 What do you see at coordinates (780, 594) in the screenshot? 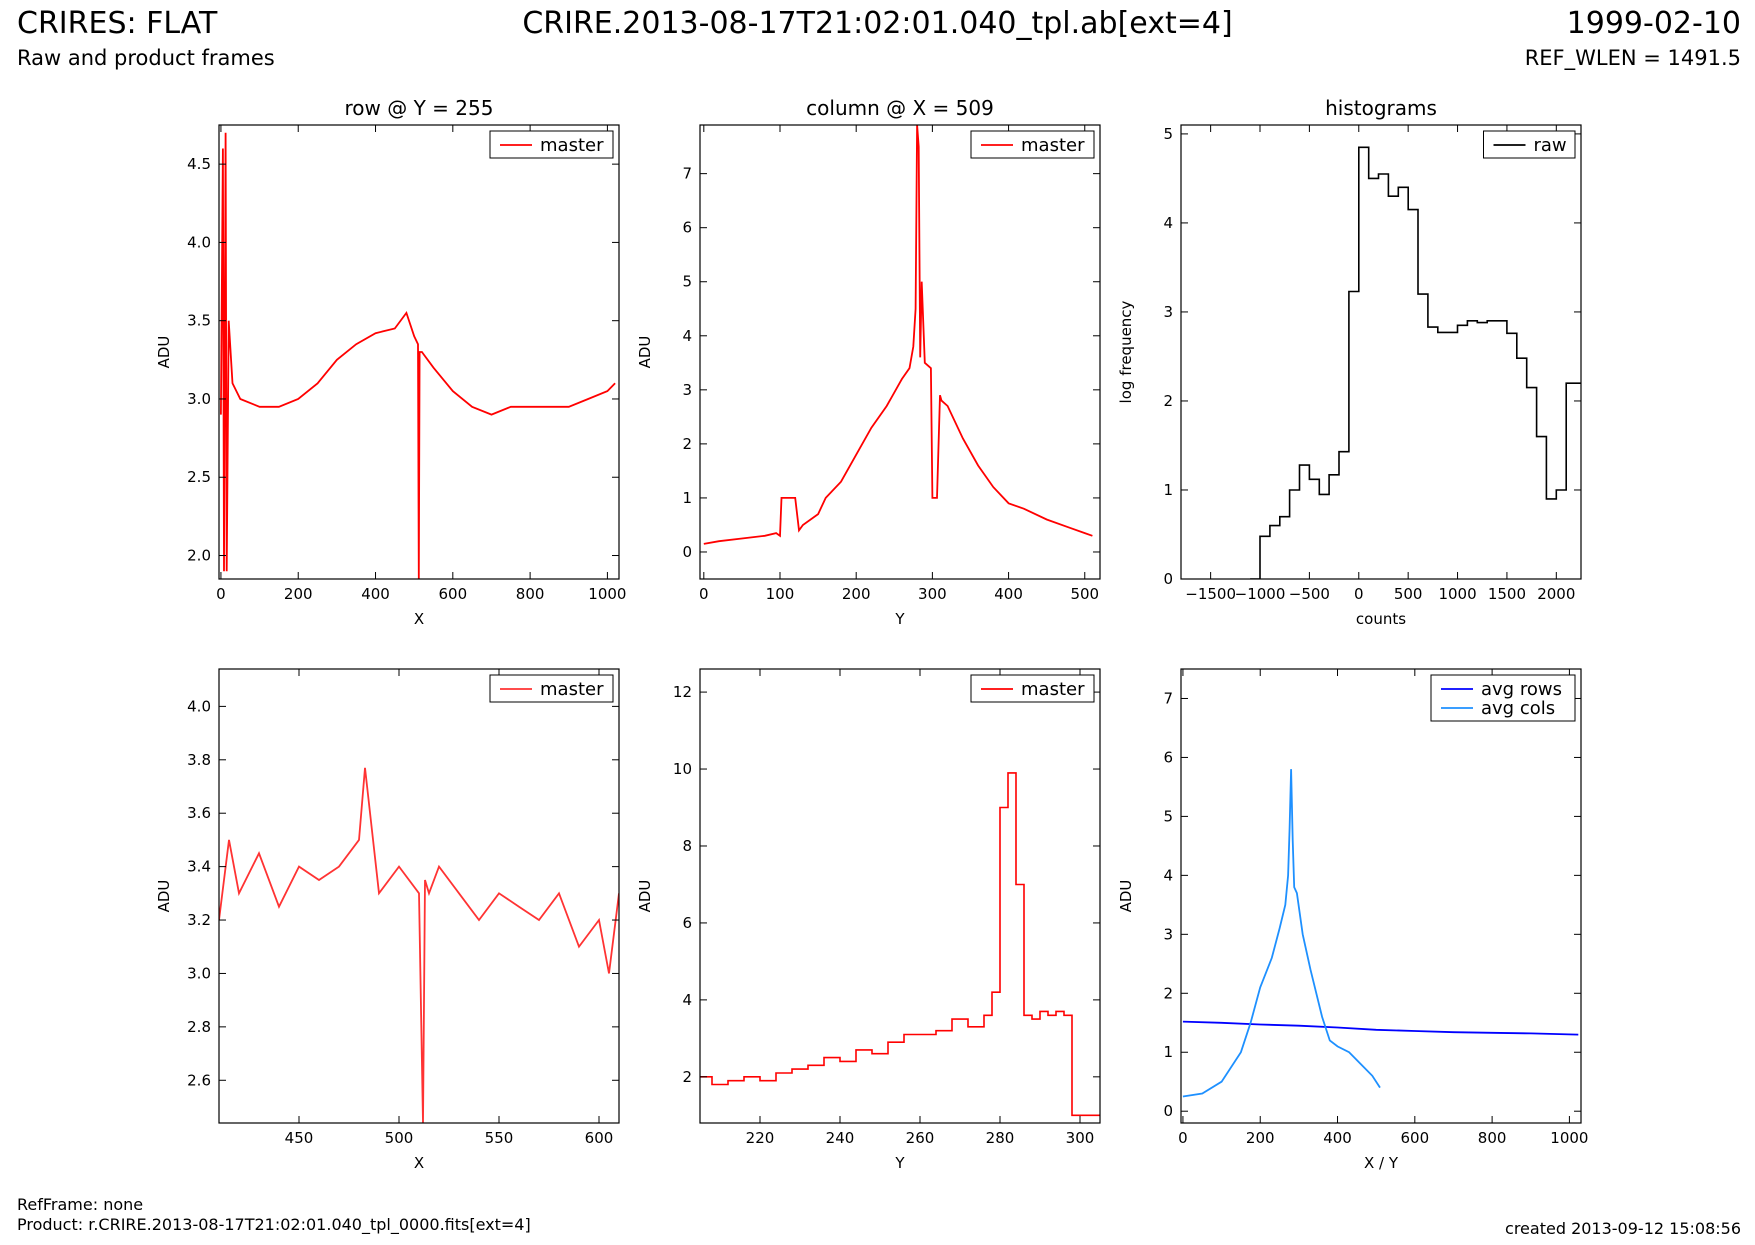
I see `xtick-label-column-1: 100` at bounding box center [780, 594].